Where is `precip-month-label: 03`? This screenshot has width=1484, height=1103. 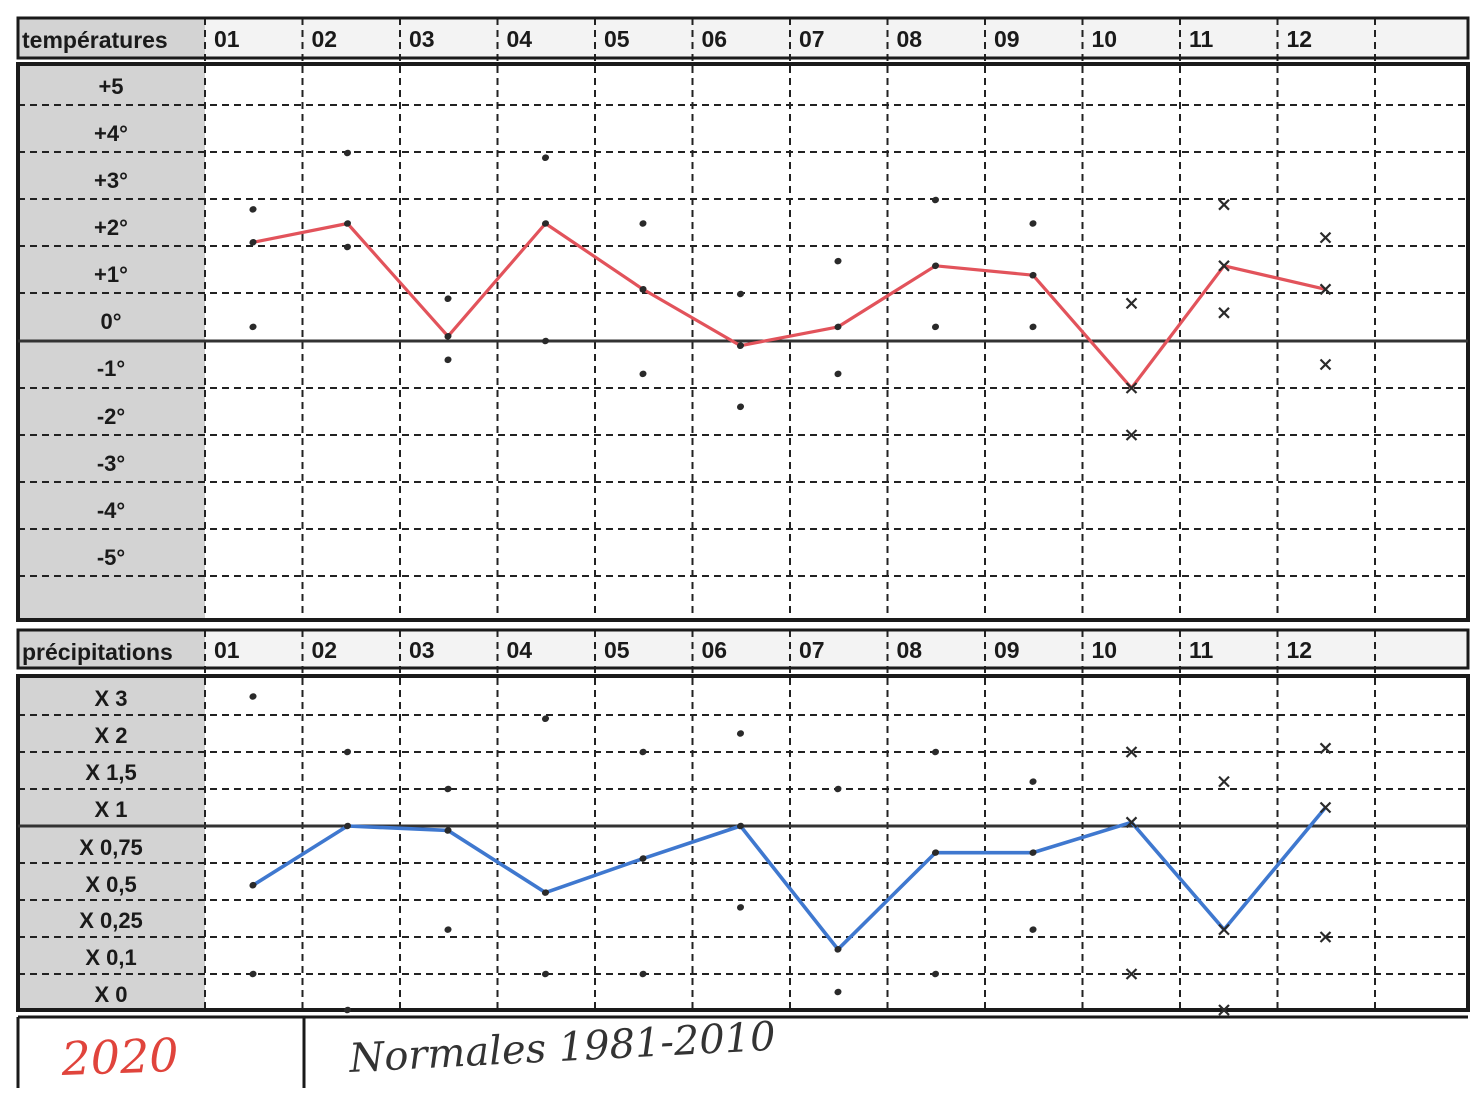
precip-month-label: 03 is located at coordinates (422, 650).